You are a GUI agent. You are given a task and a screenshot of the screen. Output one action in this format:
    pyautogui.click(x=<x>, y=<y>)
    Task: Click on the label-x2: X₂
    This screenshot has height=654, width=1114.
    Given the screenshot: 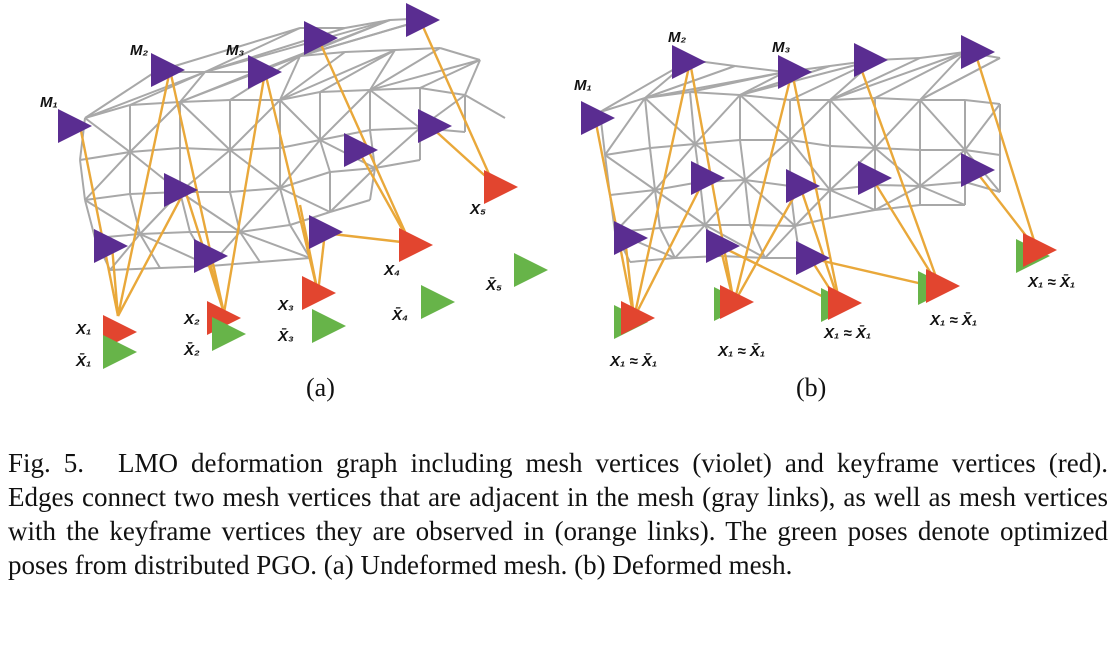 What is the action you would take?
    pyautogui.click(x=191, y=319)
    